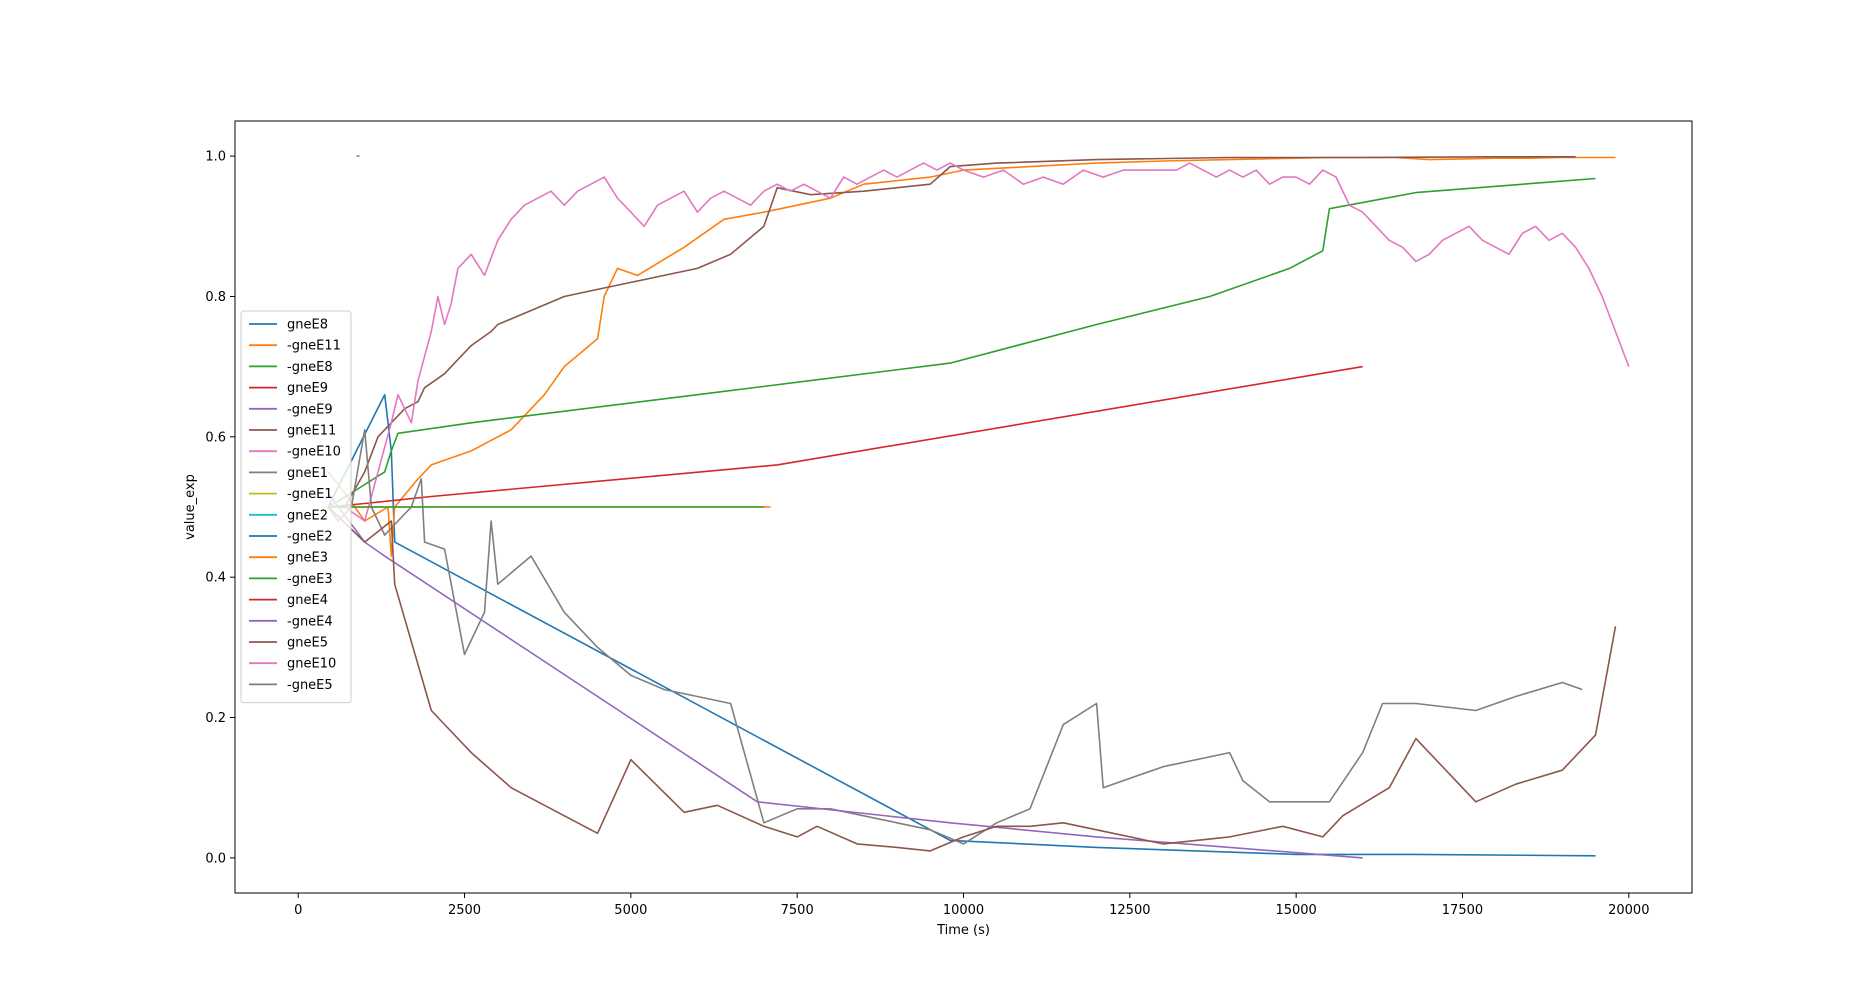 The image size is (1853, 989). I want to click on x-axis: 0 2500 5000 7500 10000 12500 15000 17500 20000, so click(971, 905).